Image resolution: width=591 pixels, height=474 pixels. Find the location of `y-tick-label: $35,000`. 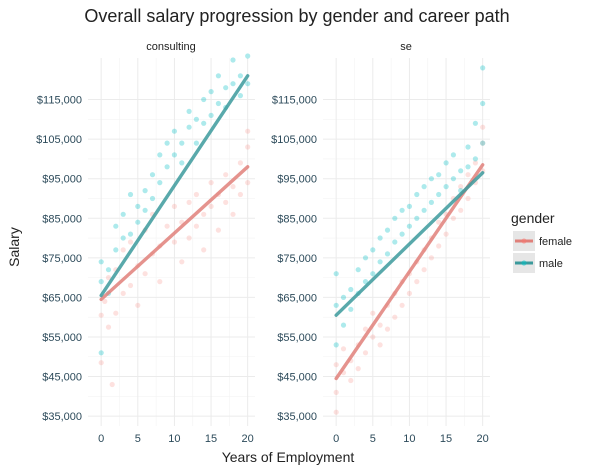

y-tick-label: $35,000 is located at coordinates (62, 417).